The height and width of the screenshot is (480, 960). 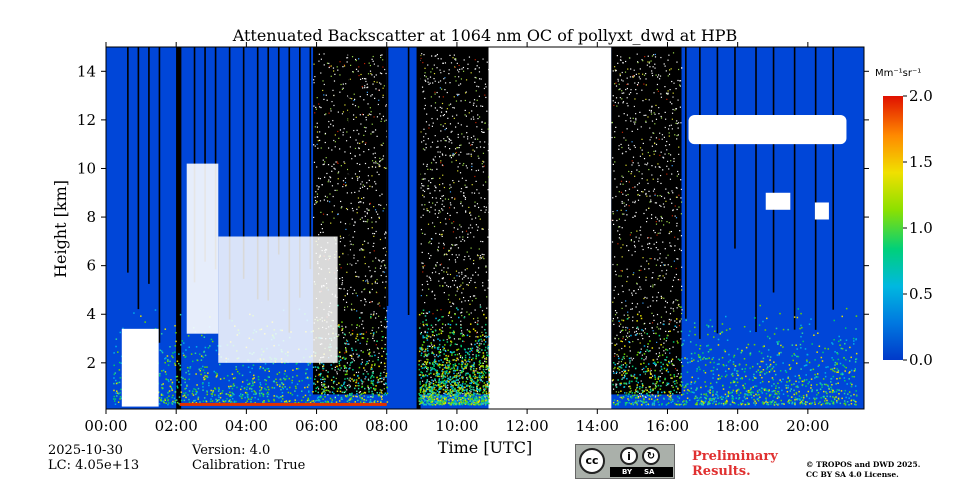 I want to click on dropout-line, so click(x=278, y=151).